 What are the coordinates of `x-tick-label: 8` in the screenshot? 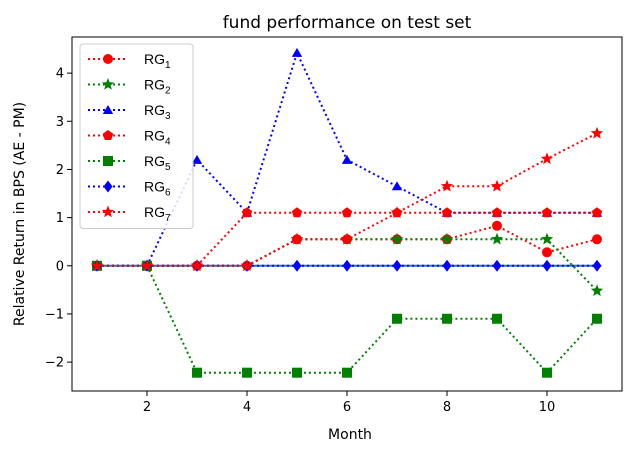 It's located at (447, 407).